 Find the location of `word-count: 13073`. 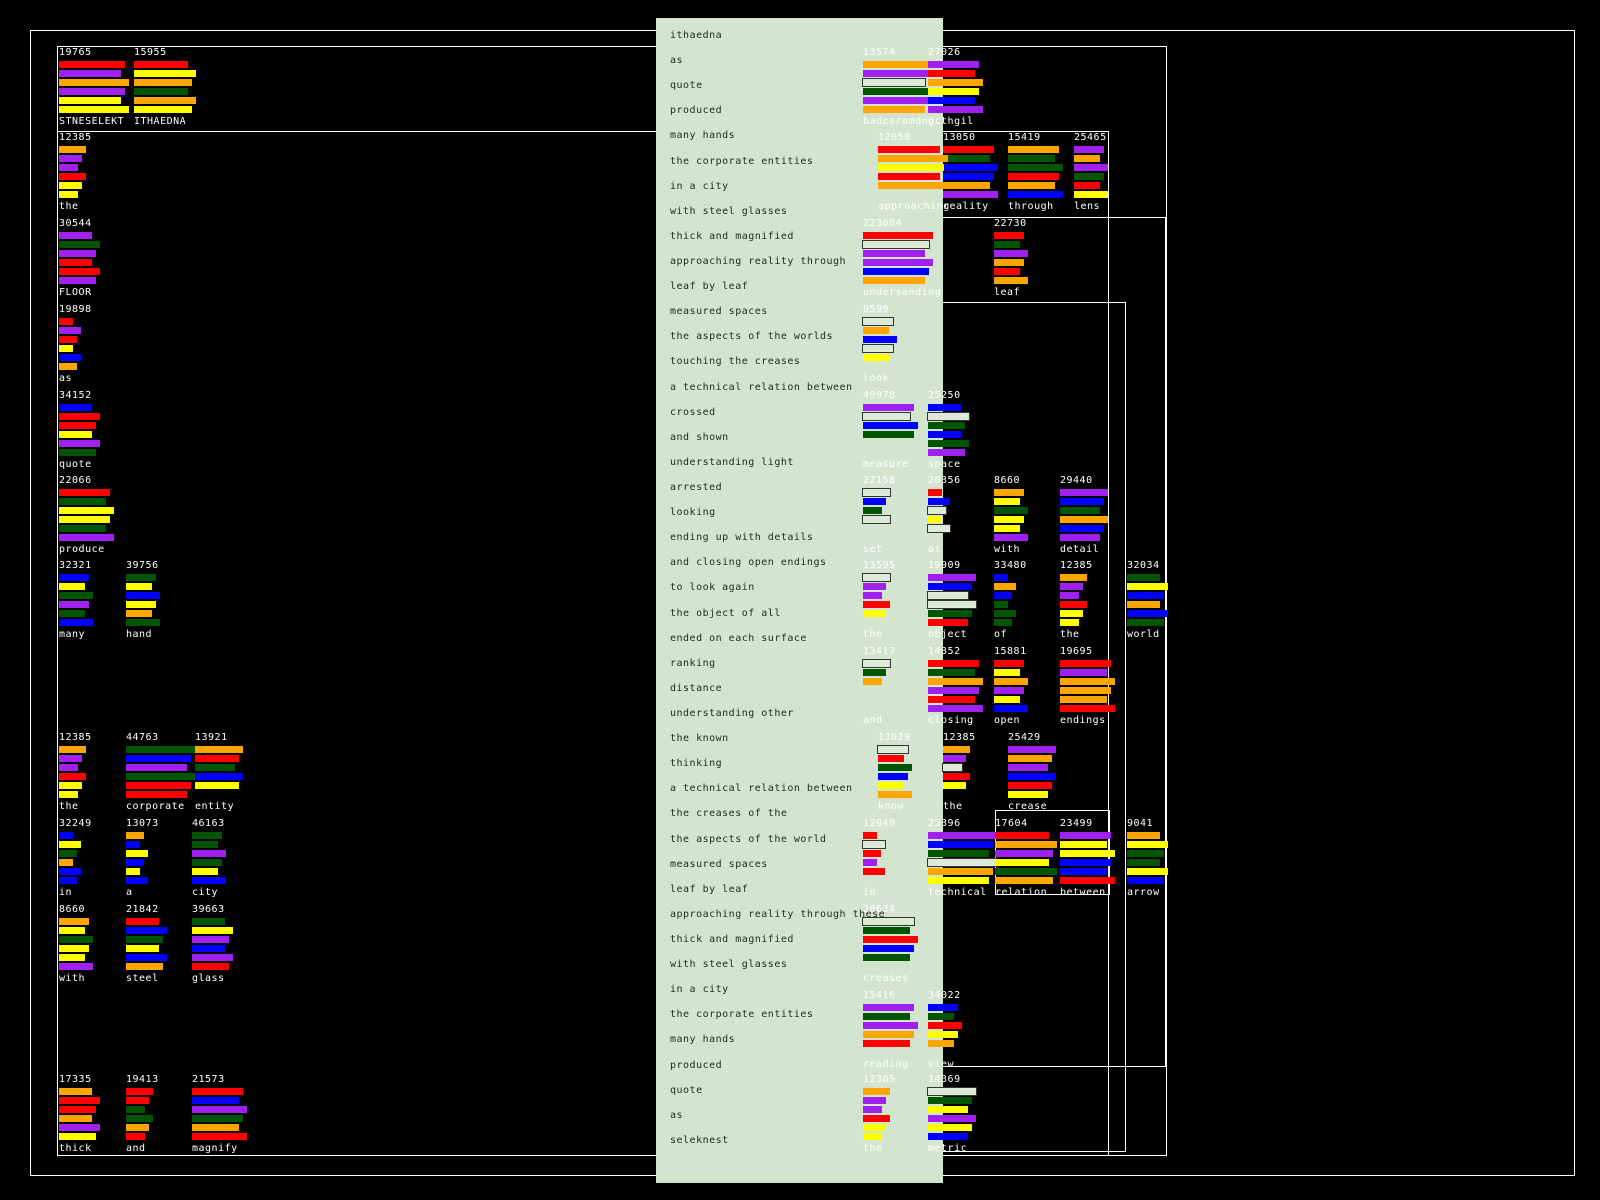

word-count: 13073 is located at coordinates (142, 823).